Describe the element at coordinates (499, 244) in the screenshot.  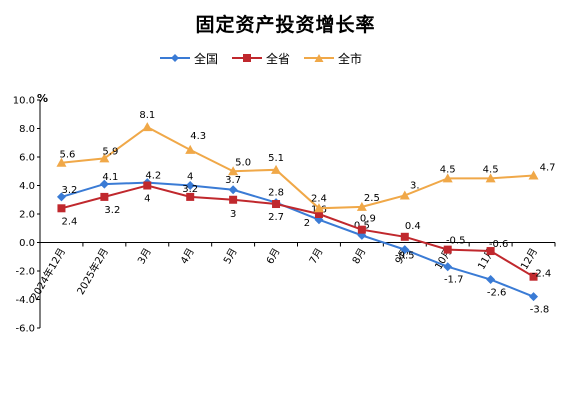
I see `data-label: -0.6` at that location.